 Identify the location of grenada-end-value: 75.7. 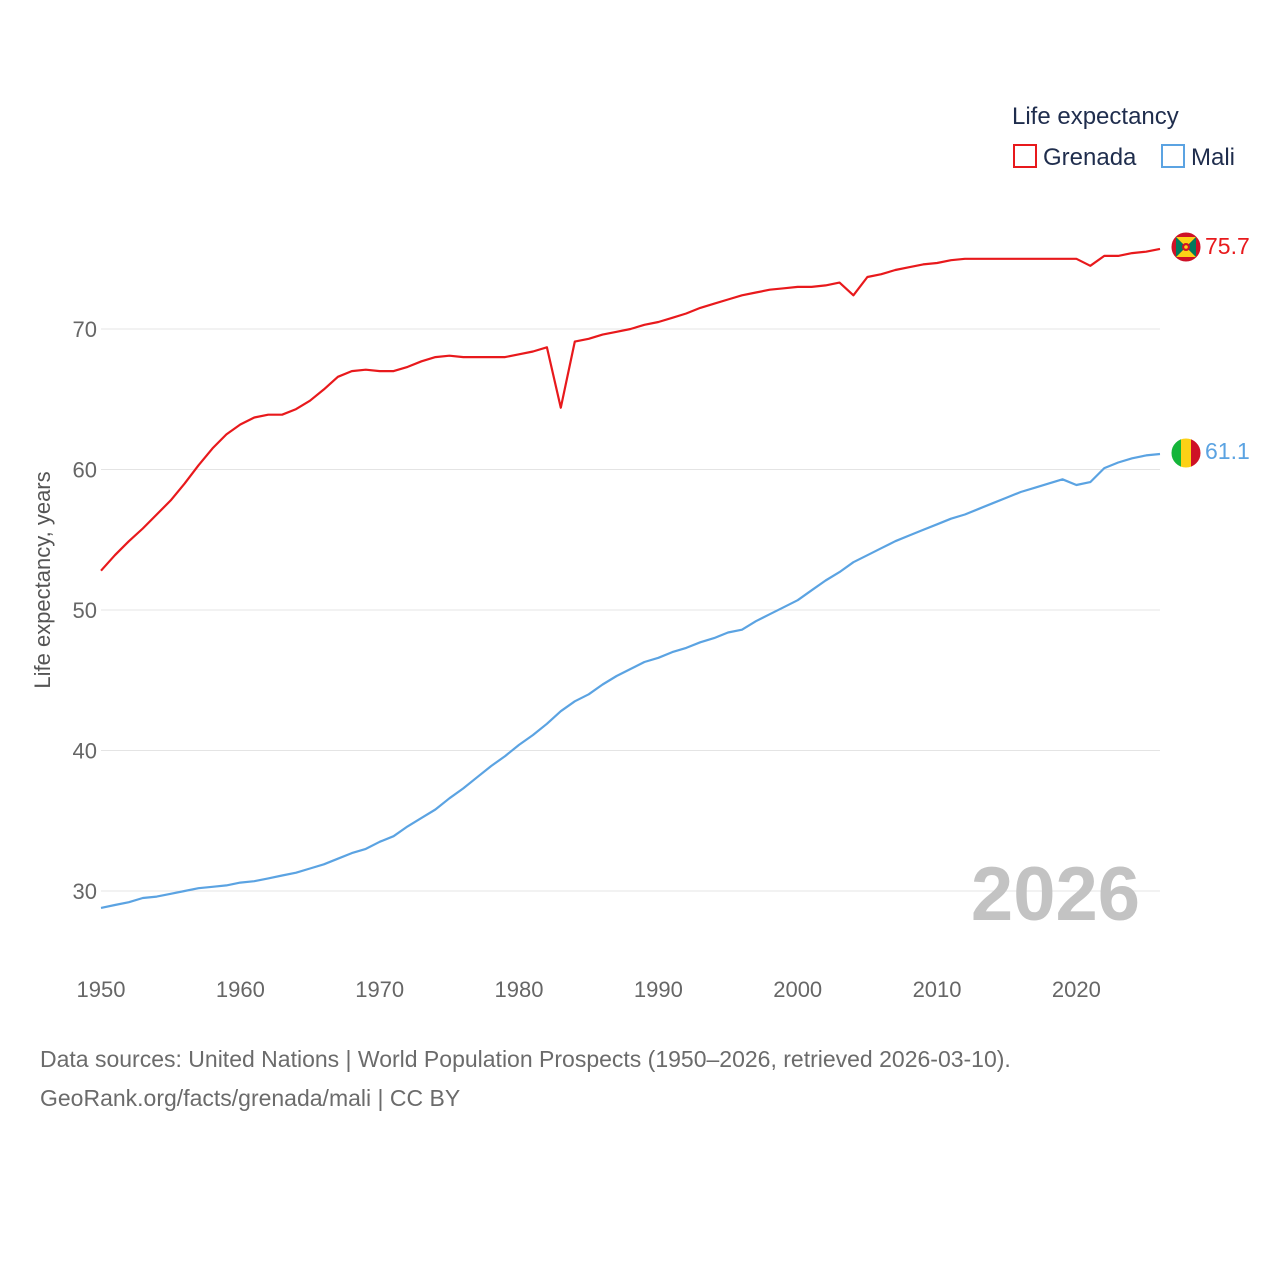
(1227, 246).